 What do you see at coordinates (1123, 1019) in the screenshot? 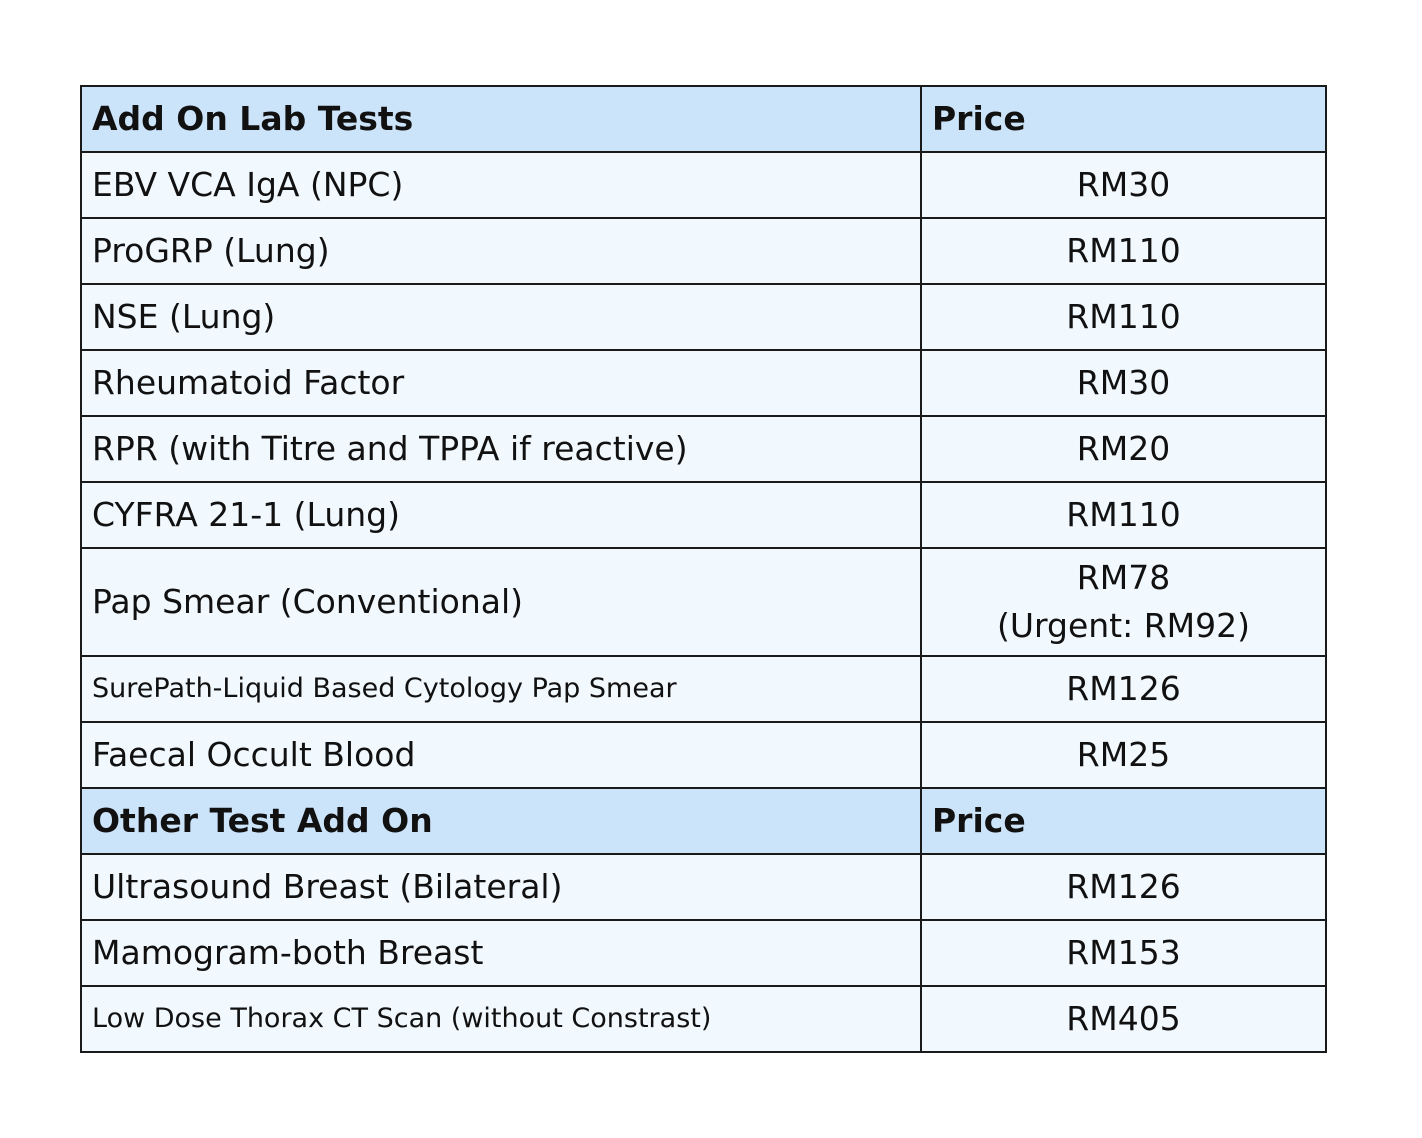
I see `test-price: RM405` at bounding box center [1123, 1019].